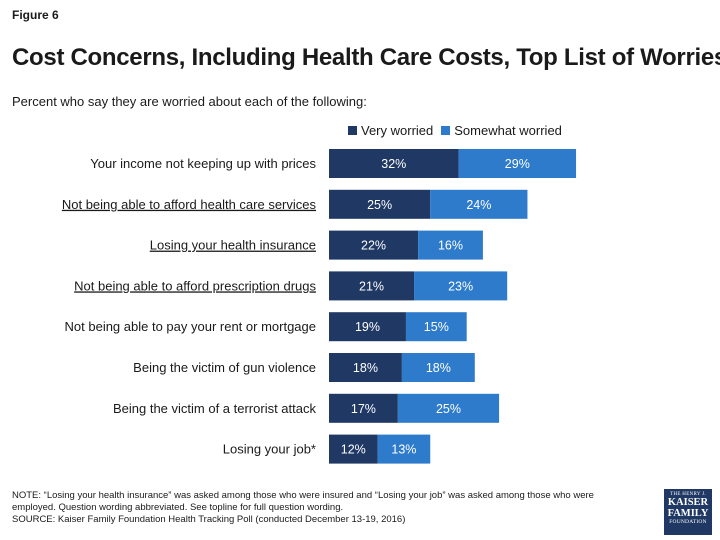  What do you see at coordinates (688, 494) in the screenshot?
I see `logo-line-1: THE HENRY J.` at bounding box center [688, 494].